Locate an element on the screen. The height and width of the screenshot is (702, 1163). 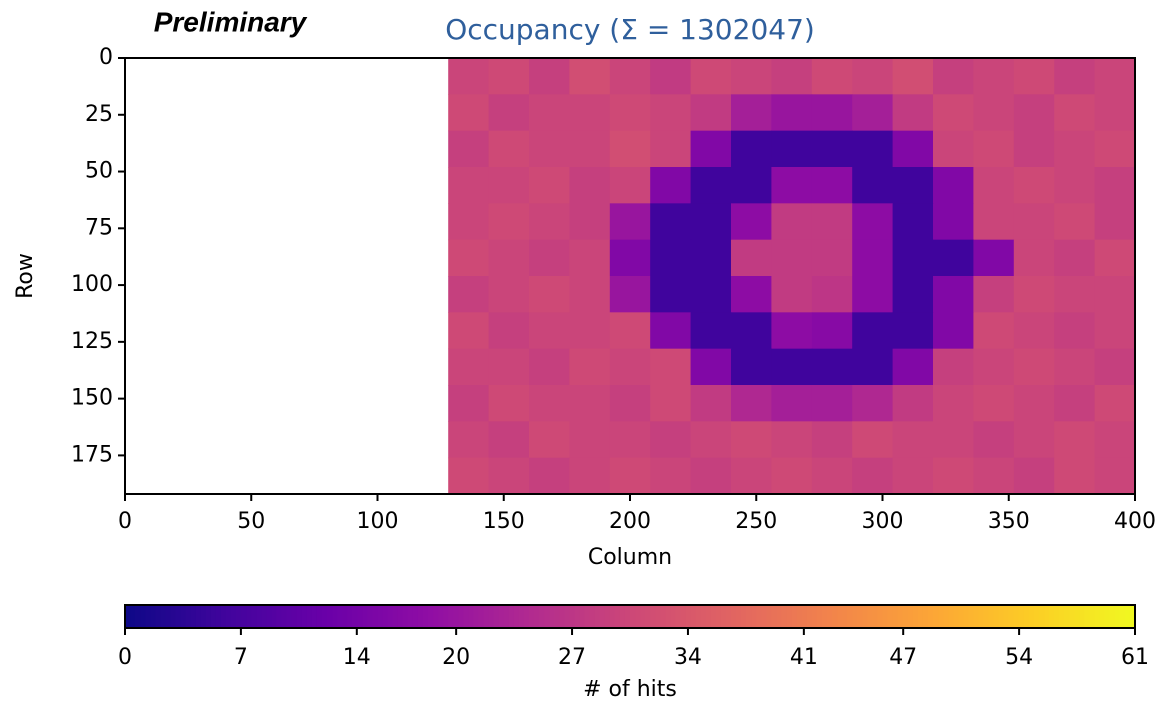
y-tick-label: 50 is located at coordinates (99, 171).